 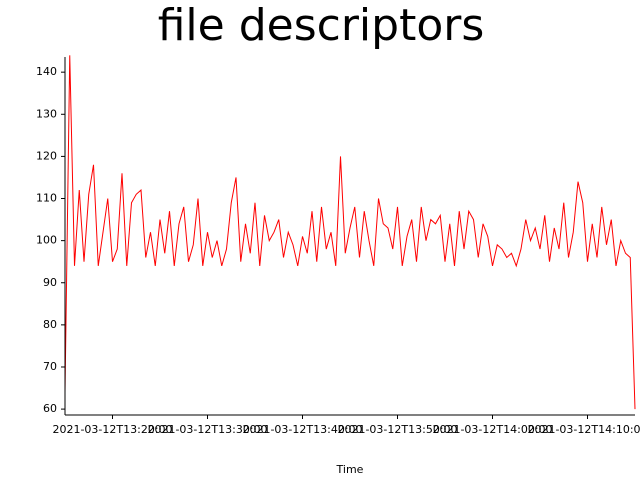 I want to click on y-tick-label: 120, so click(x=46, y=155).